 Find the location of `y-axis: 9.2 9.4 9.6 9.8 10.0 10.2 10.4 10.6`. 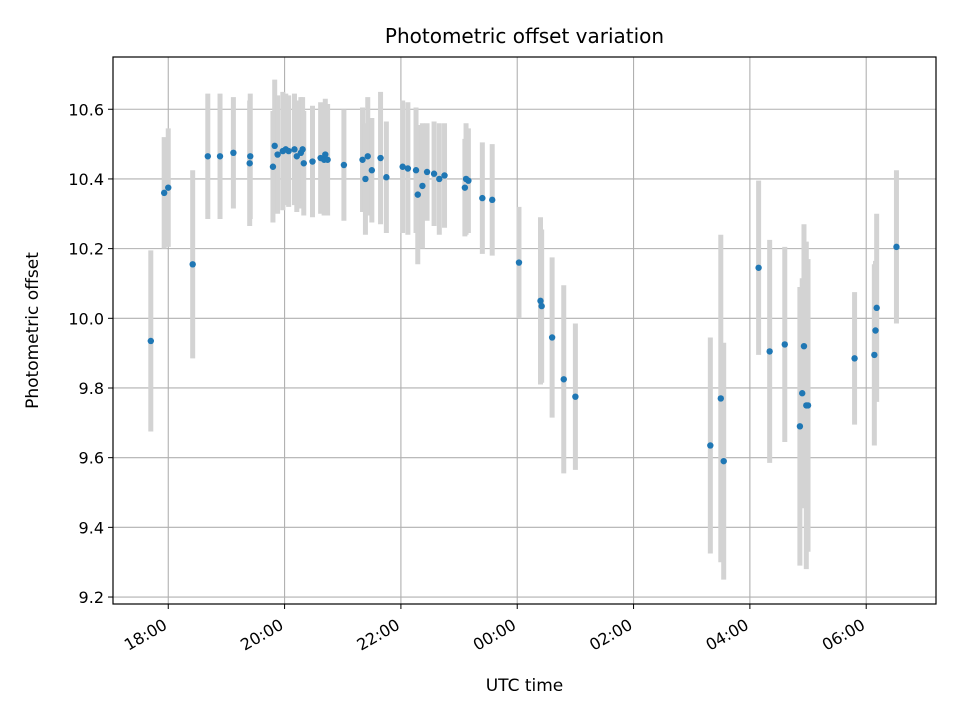

y-axis: 9.2 9.4 9.6 9.8 10.0 10.2 10.4 10.6 is located at coordinates (90, 353).